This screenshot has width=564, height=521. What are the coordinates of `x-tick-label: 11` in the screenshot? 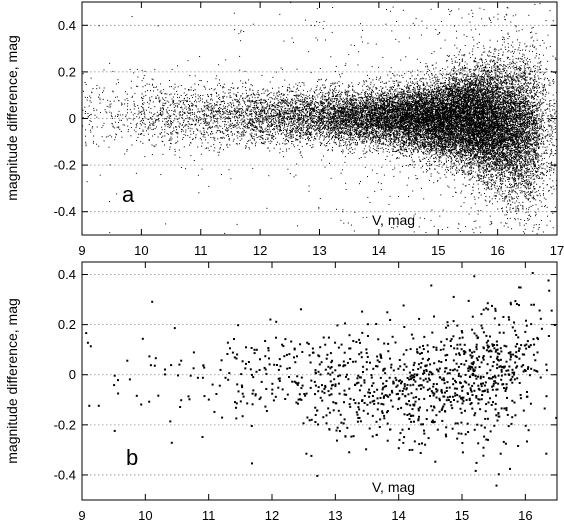 It's located at (201, 250).